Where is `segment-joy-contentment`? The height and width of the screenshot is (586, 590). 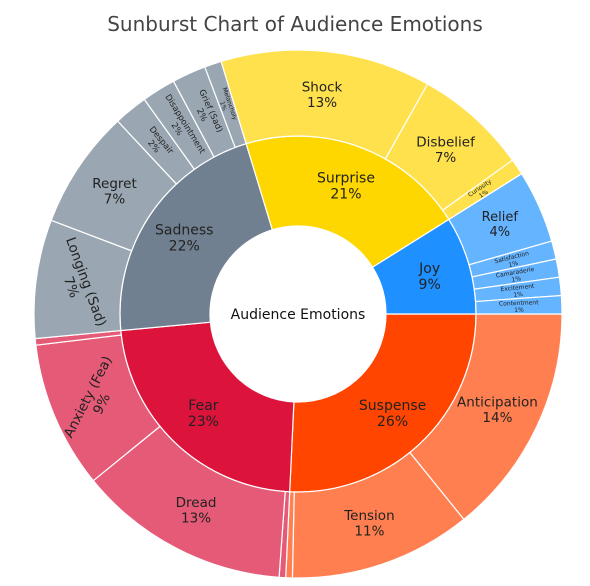 segment-joy-contentment is located at coordinates (518, 304).